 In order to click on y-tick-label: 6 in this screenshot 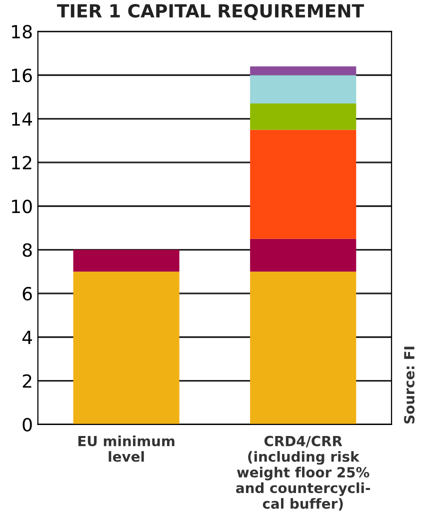, I will do `click(27, 293)`.